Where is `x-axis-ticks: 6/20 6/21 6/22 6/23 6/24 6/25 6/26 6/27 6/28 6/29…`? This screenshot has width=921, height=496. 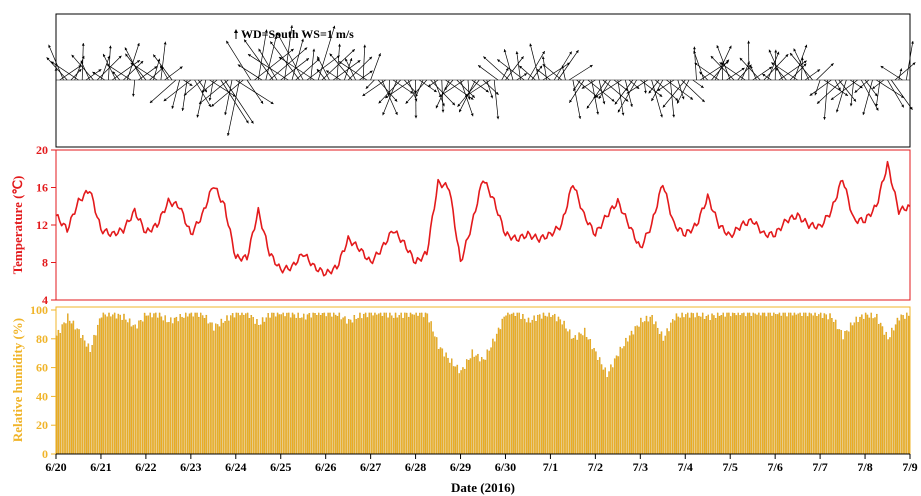 x-axis-ticks: 6/20 6/21 6/22 6/23 6/24 6/25 6/26 6/27 6/28 6/29… is located at coordinates (481, 464).